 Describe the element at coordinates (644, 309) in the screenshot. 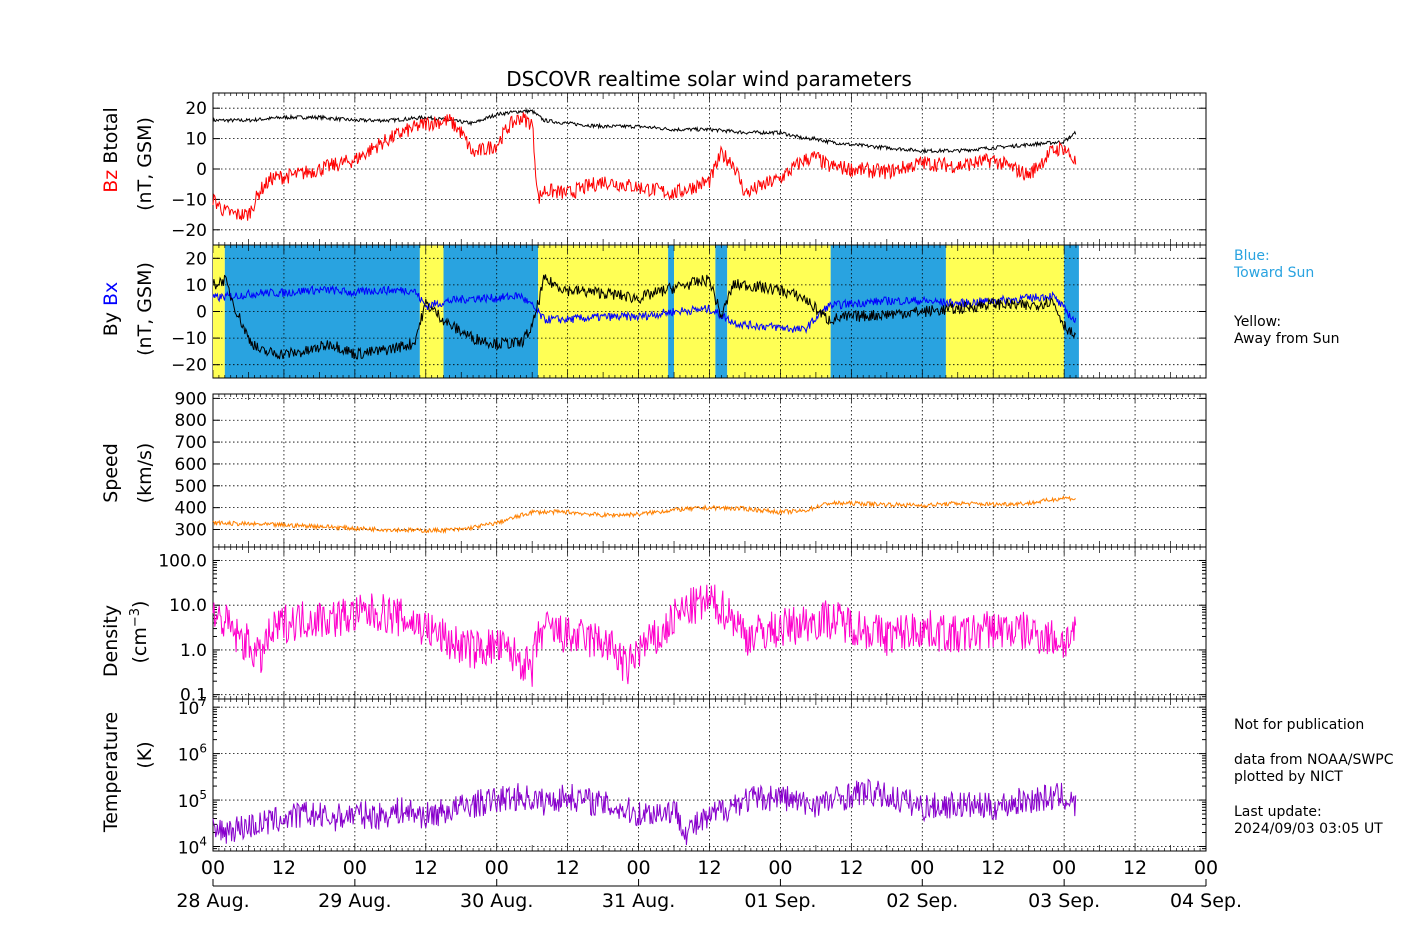

I see `series-line-bx` at that location.